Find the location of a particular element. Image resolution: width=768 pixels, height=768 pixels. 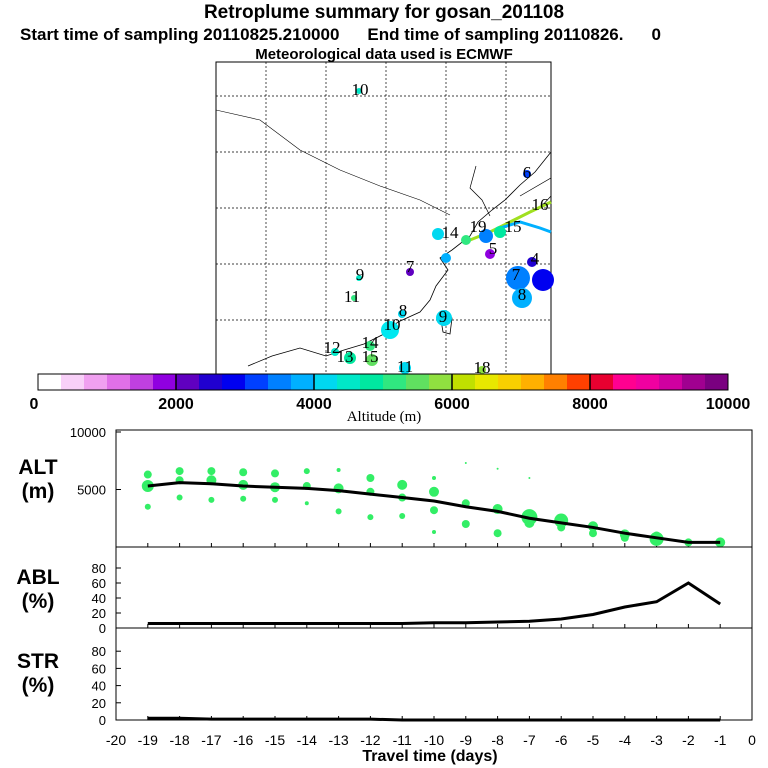

met-data-note: Meteorological data used is ECMWF is located at coordinates (384, 54).